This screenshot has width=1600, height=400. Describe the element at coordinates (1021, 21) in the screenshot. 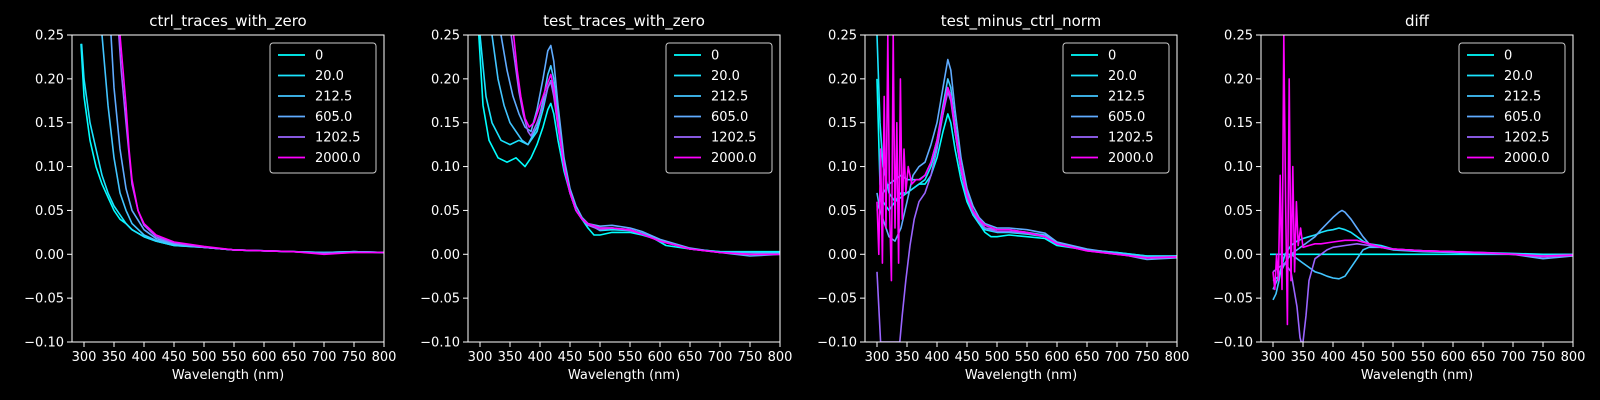

I see `chart-title: test_minus_ctrl_norm` at that location.